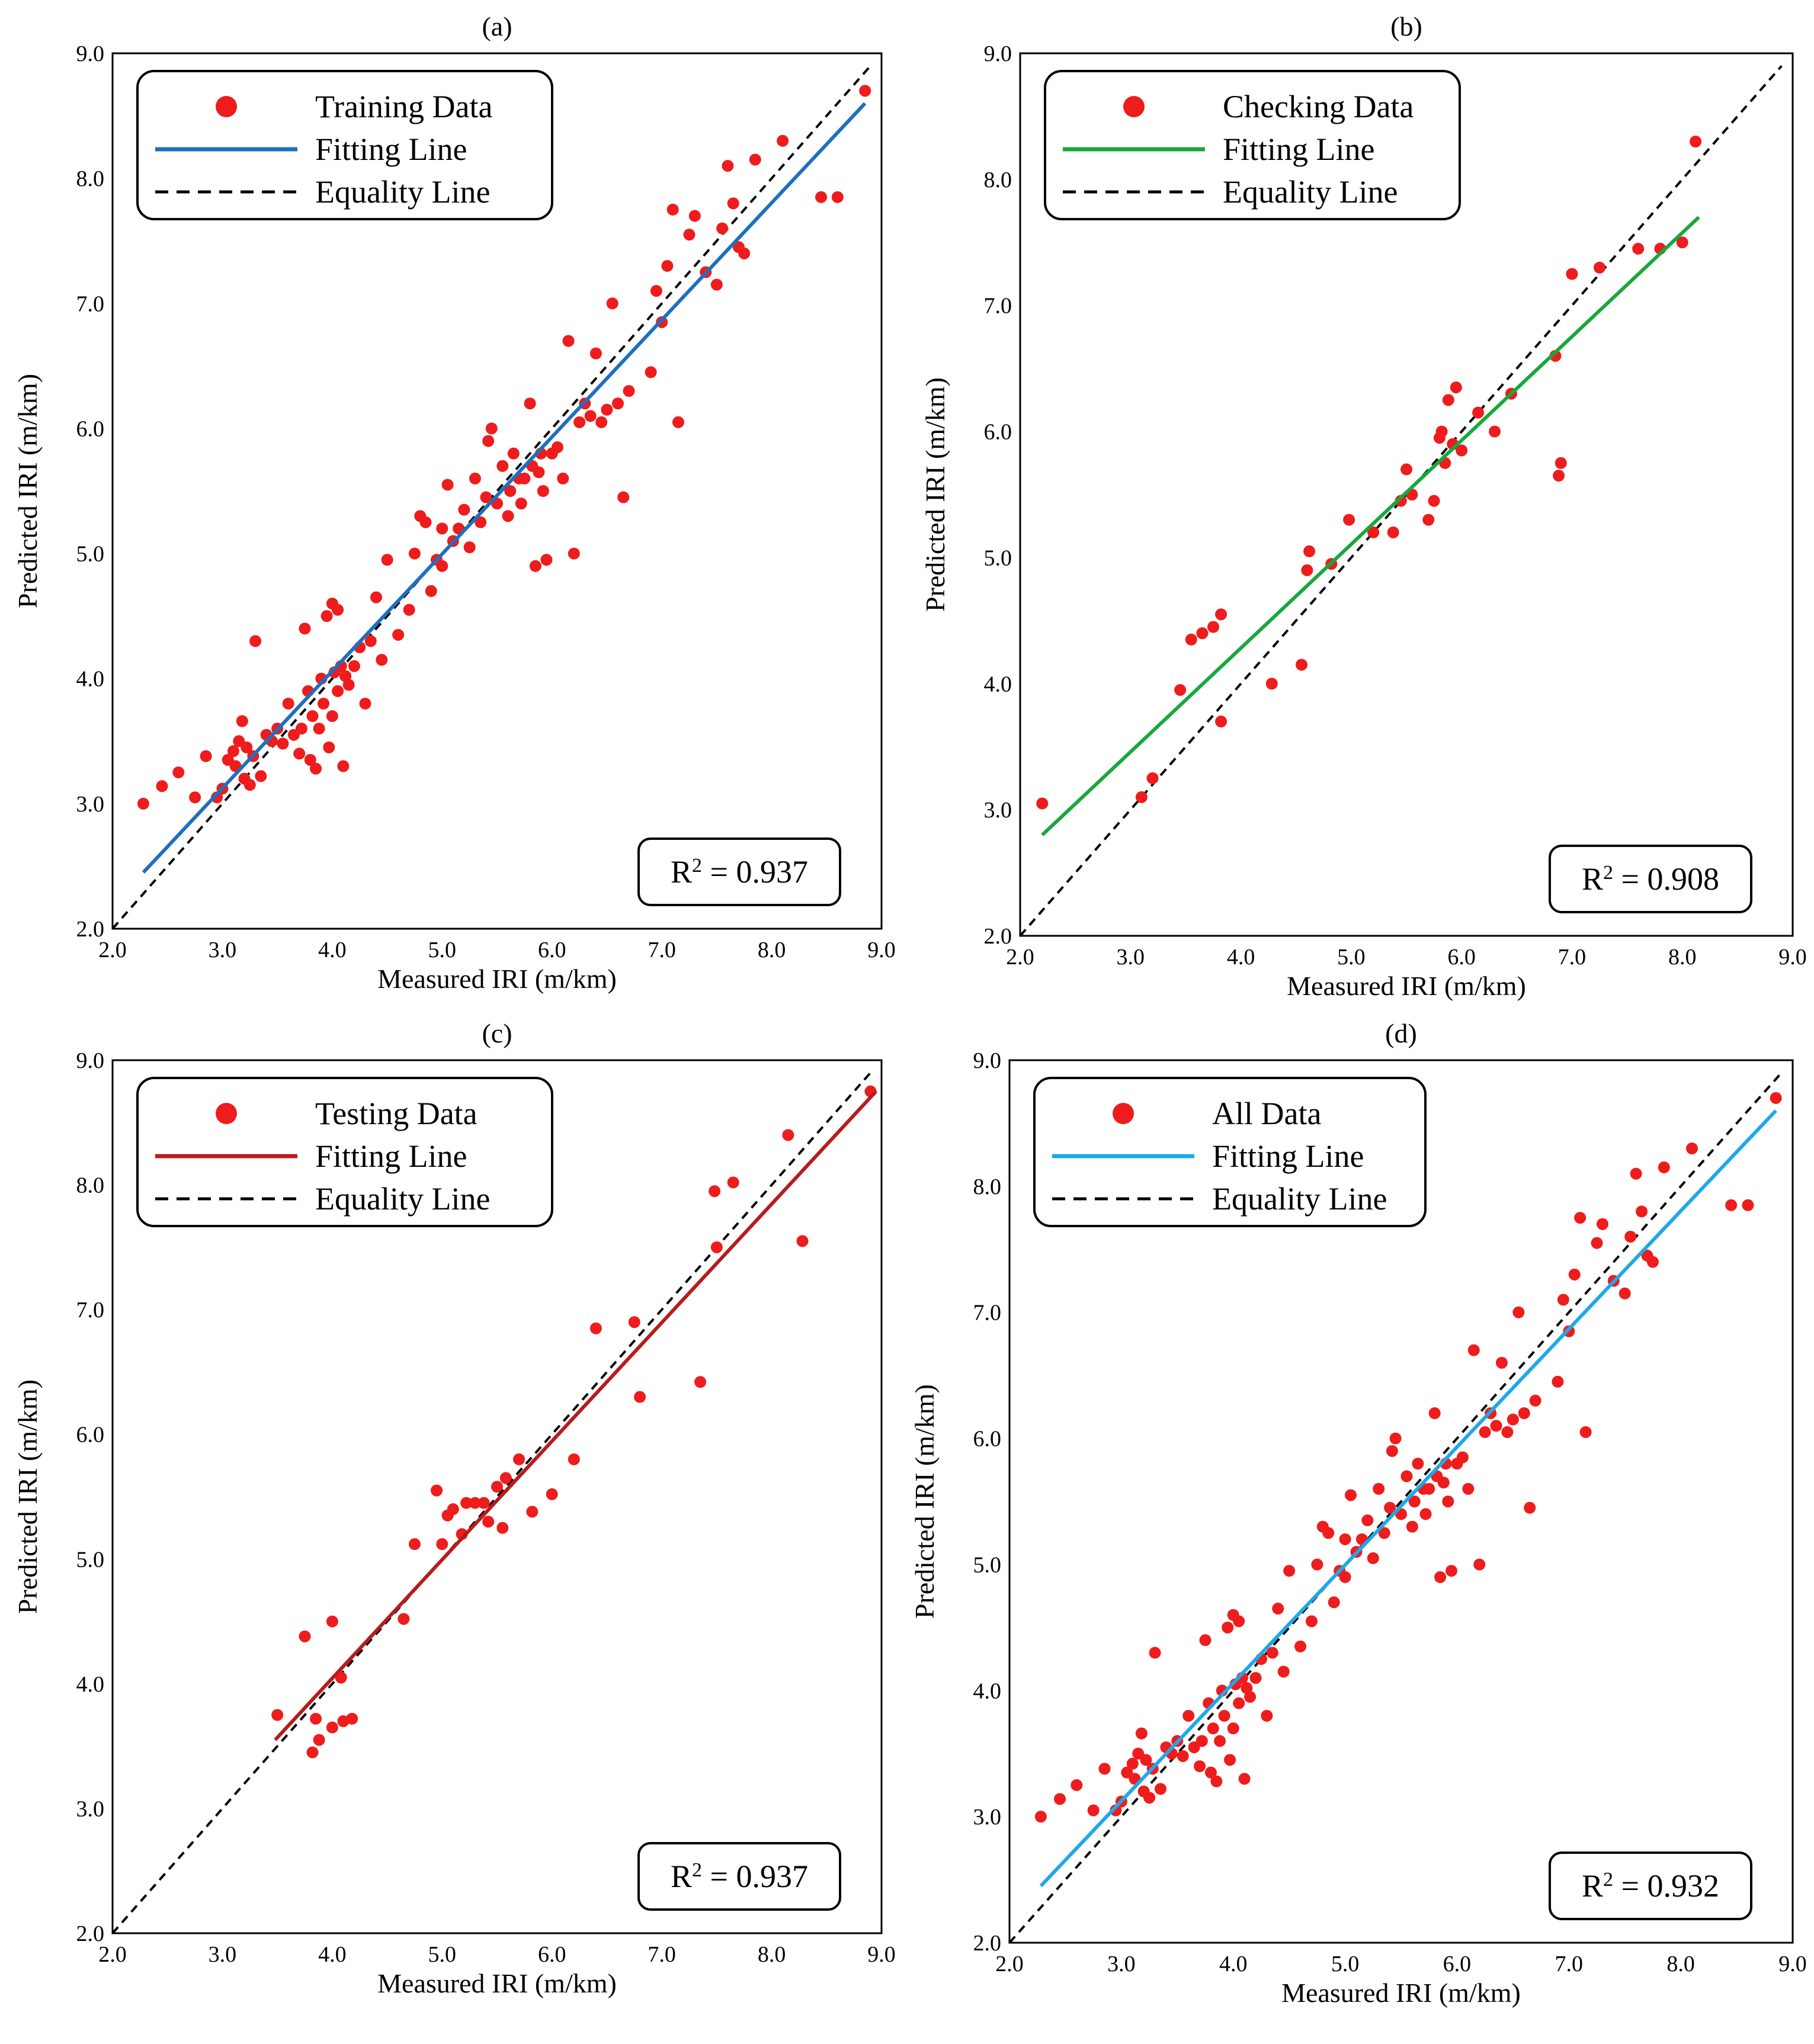 The height and width of the screenshot is (2044, 1814). Describe the element at coordinates (1310, 192) in the screenshot. I see `legend-equality-label: Equality Line` at that location.